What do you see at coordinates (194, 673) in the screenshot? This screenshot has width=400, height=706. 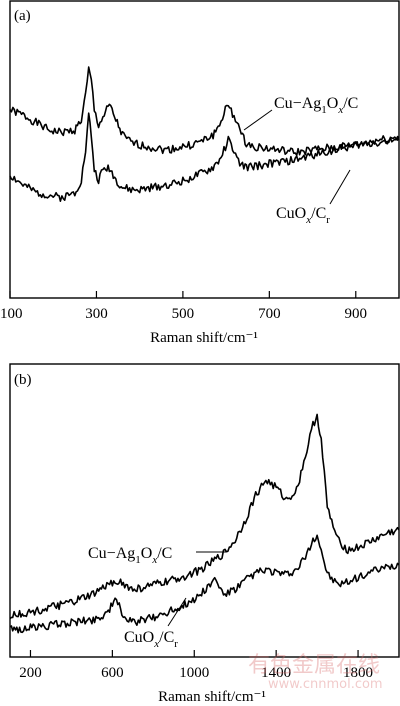 I see `panel-b-x-tick-label-2: 1000` at bounding box center [194, 673].